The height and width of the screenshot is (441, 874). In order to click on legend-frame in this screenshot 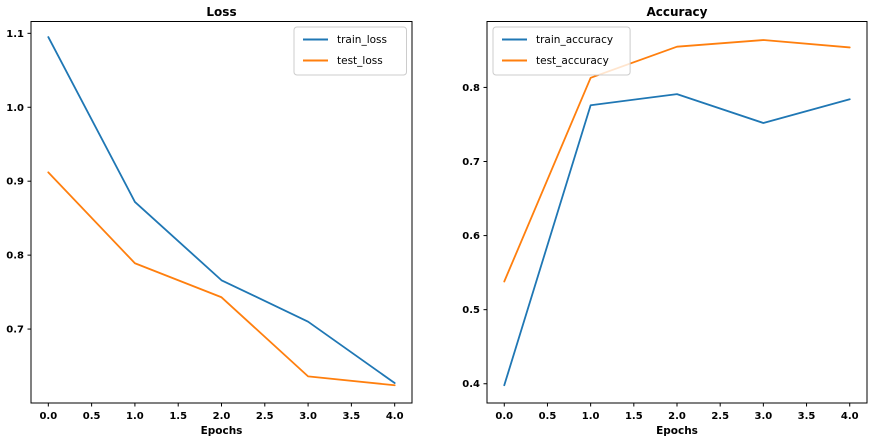, I will do `click(561, 51)`.